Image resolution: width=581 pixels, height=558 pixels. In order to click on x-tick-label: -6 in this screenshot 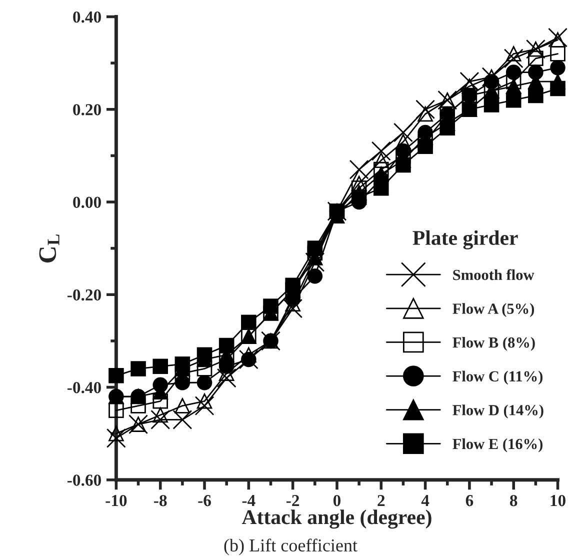, I will do `click(204, 500)`.